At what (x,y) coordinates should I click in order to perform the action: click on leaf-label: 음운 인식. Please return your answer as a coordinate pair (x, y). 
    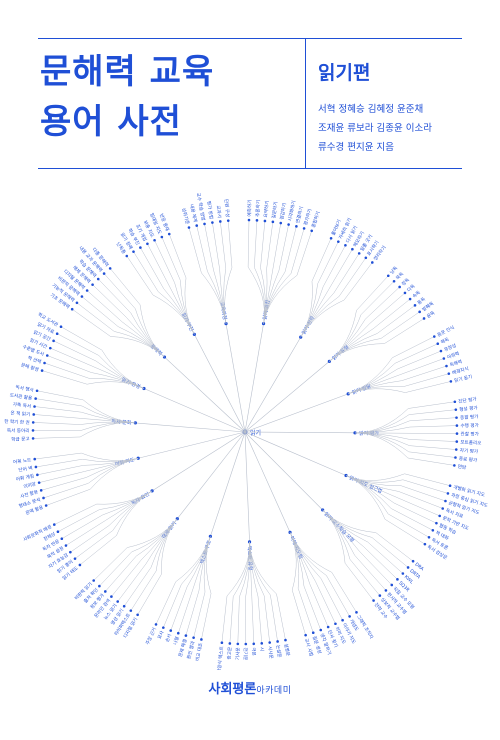
    Looking at the image, I should click on (446, 331).